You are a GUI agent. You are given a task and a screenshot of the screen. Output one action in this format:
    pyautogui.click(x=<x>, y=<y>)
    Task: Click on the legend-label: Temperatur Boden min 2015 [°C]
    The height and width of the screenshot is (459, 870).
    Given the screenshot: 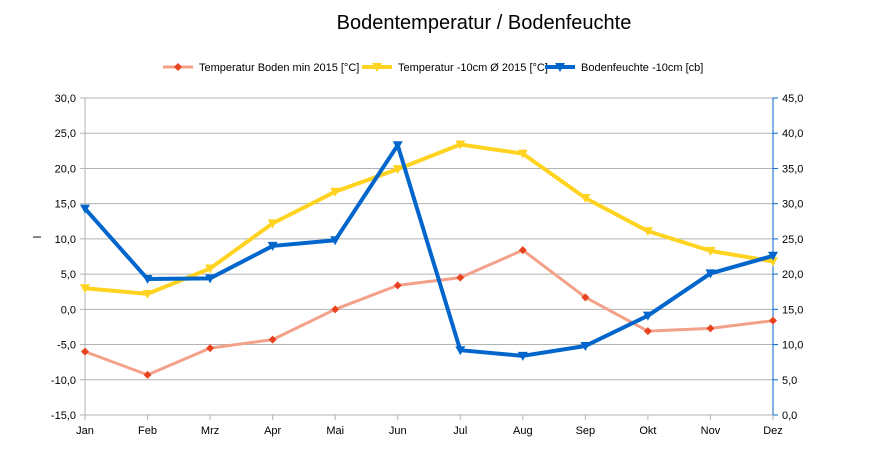 What is the action you would take?
    pyautogui.click(x=279, y=68)
    